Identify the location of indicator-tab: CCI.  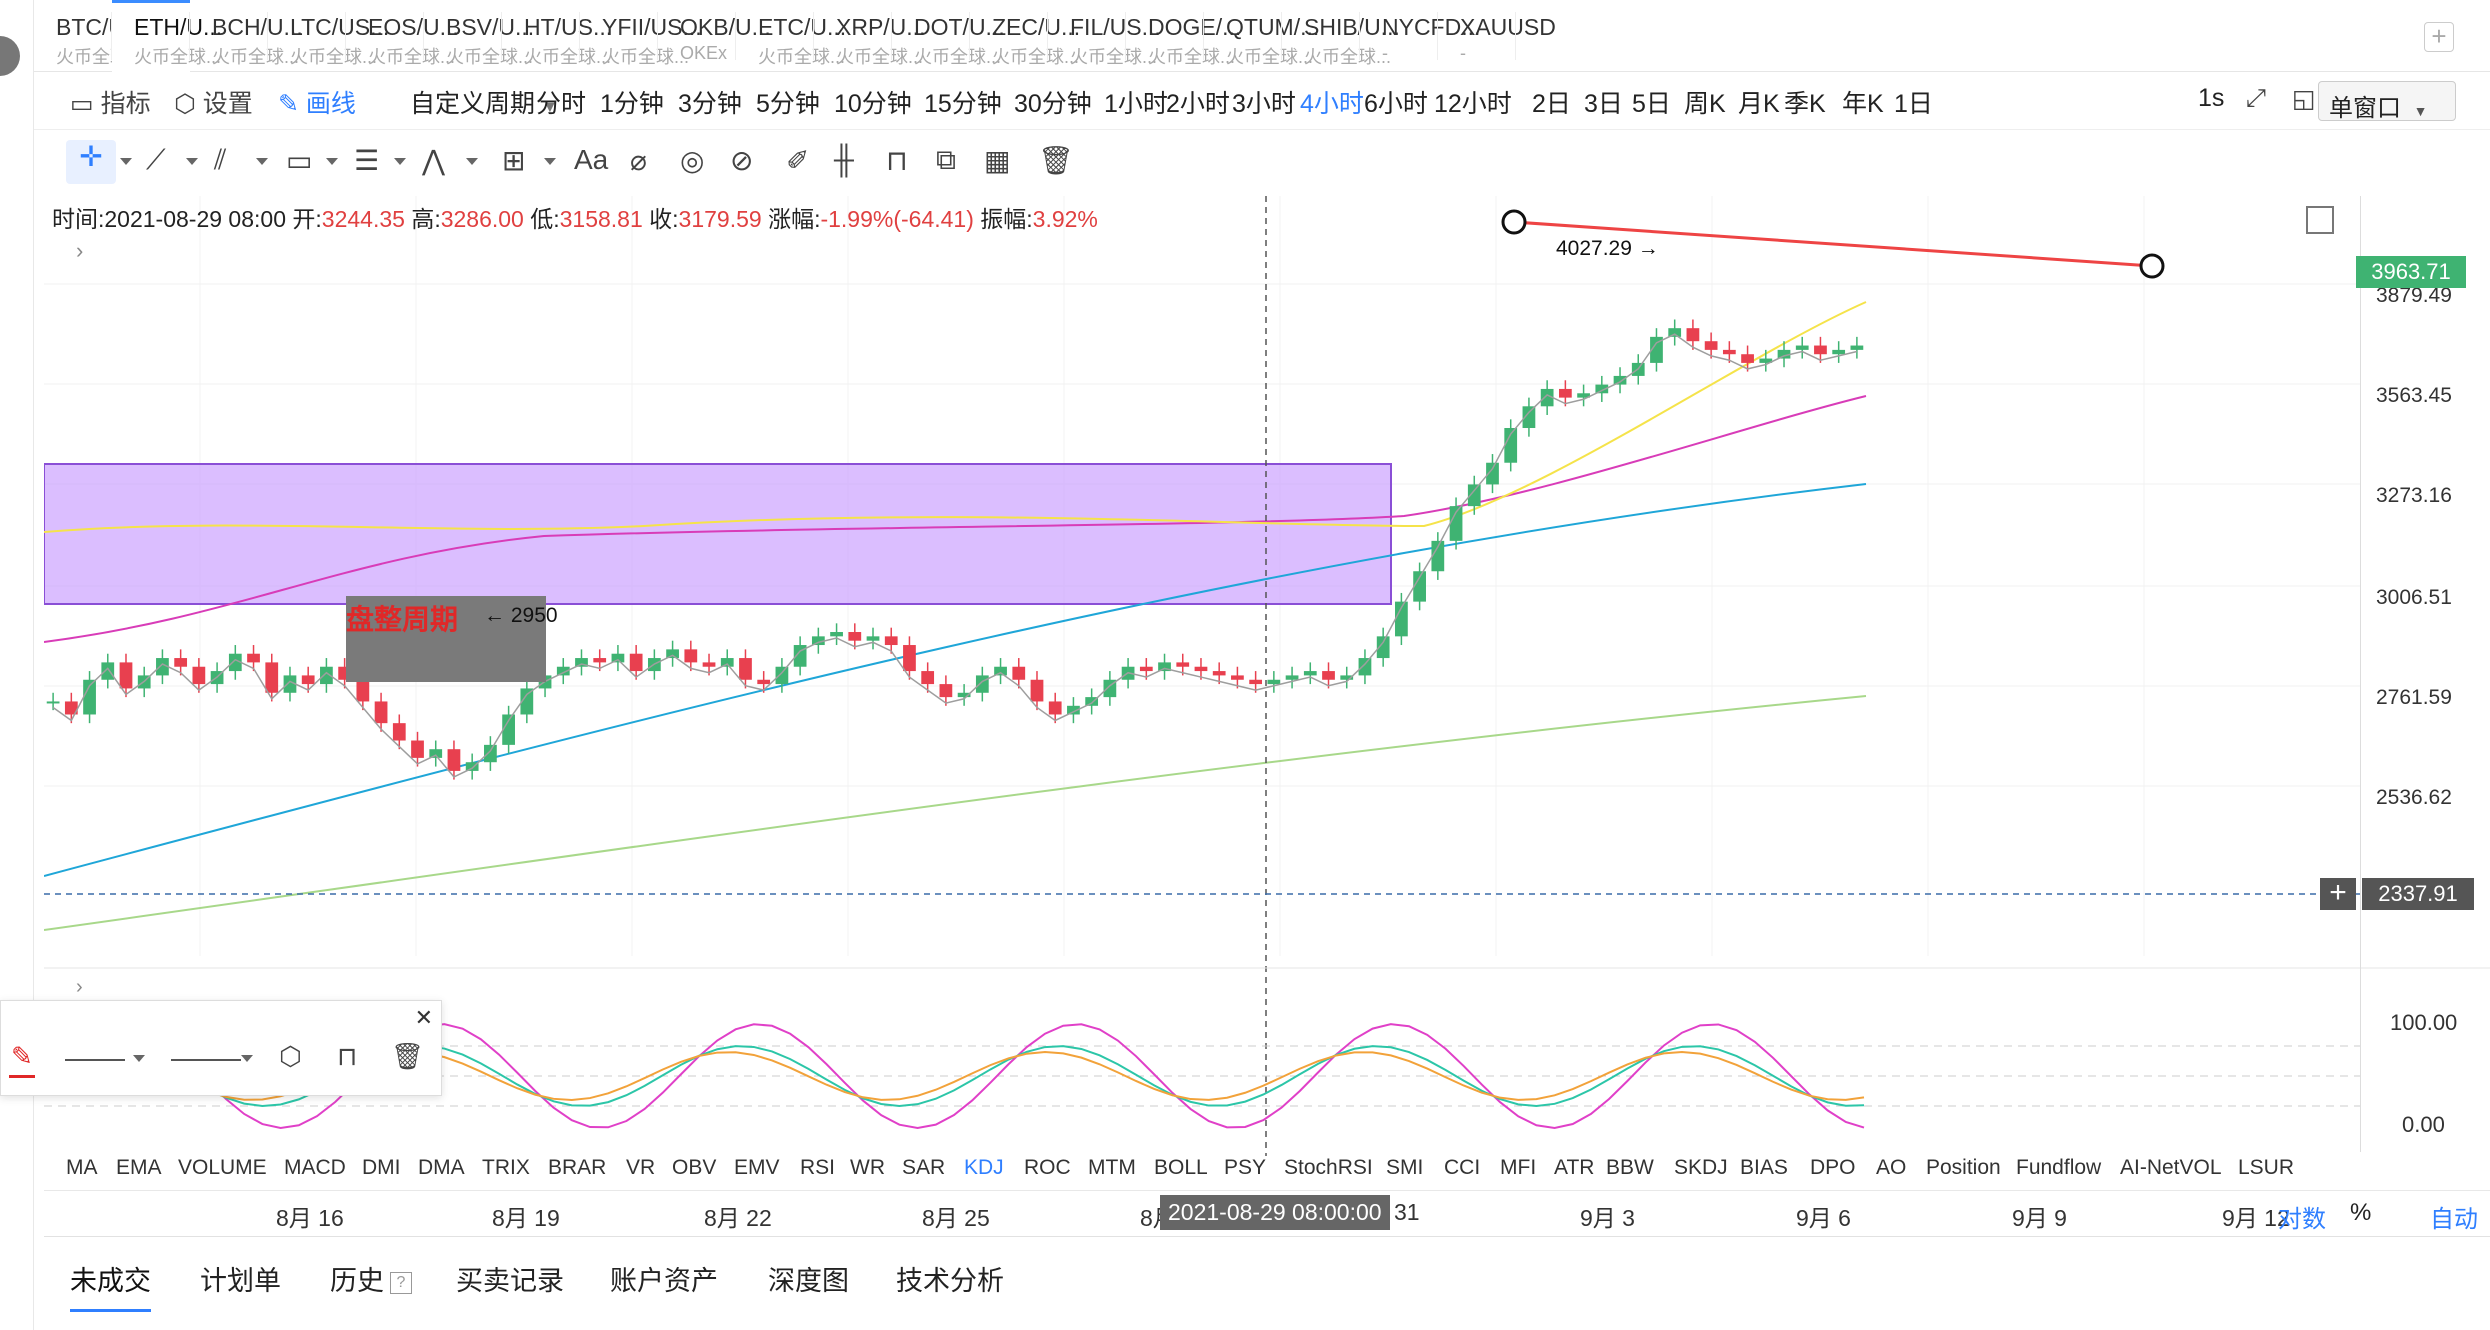
(1462, 1167).